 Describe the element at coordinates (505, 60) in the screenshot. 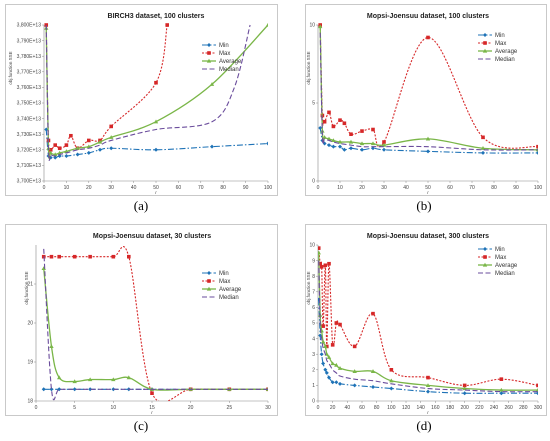

I see `legend-label-median: Median` at that location.